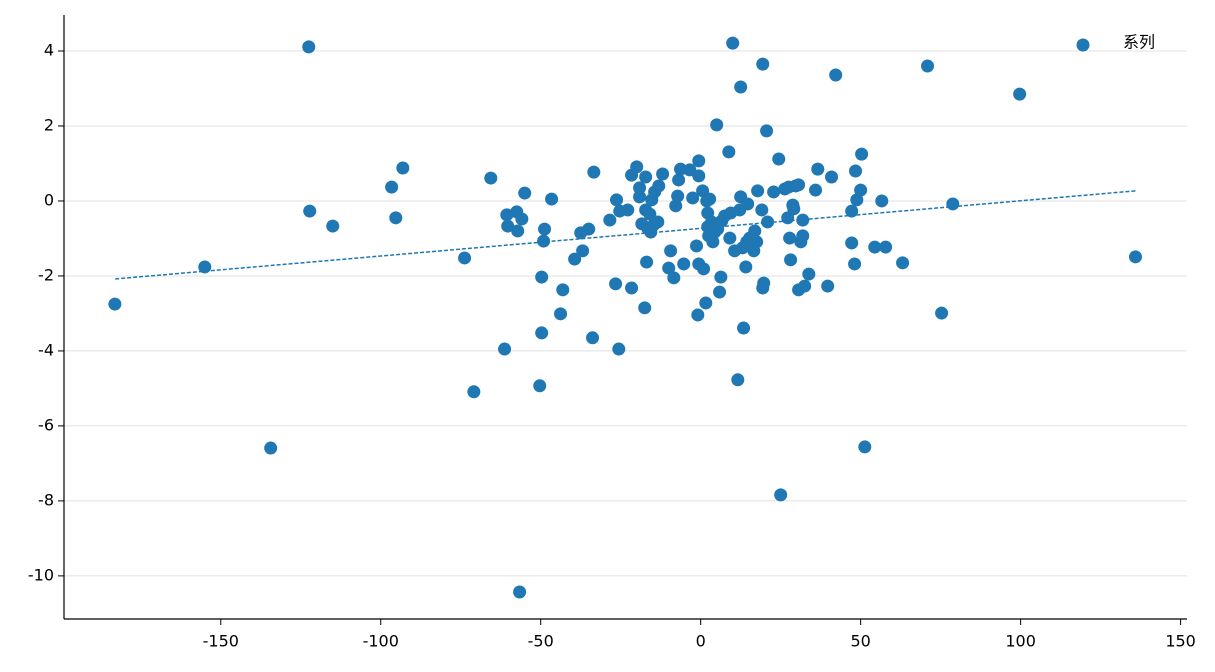 This screenshot has width=1215, height=672. I want to click on trendline, so click(625, 235).